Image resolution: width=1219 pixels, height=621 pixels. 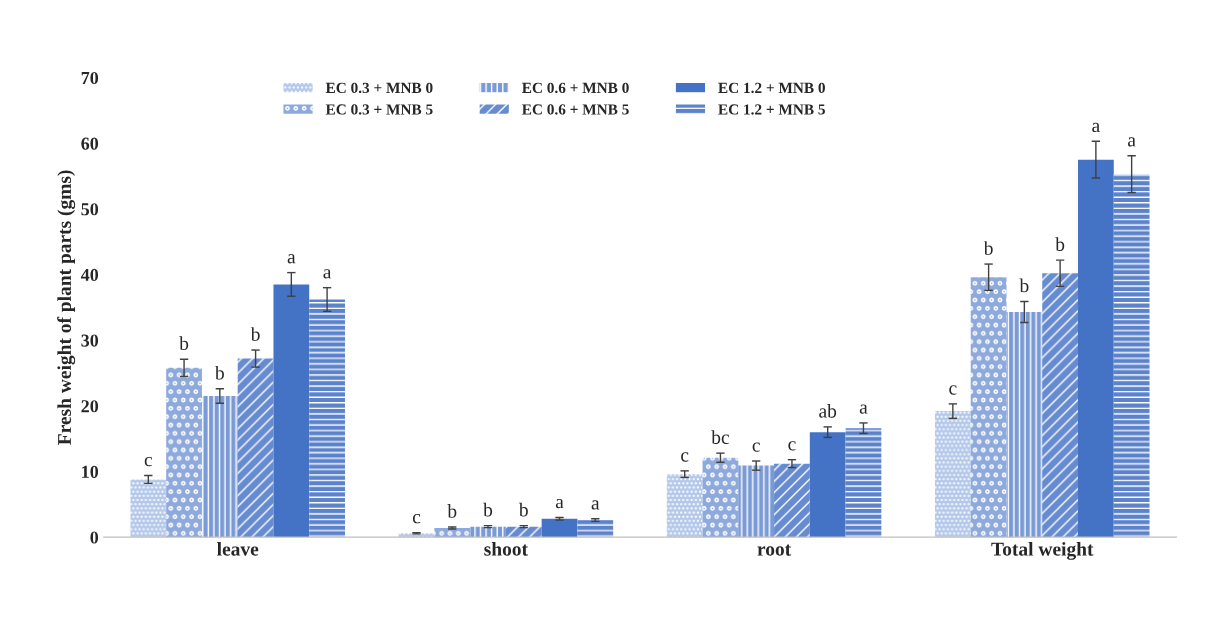 I want to click on y-tick-label: 40, so click(x=89, y=275).